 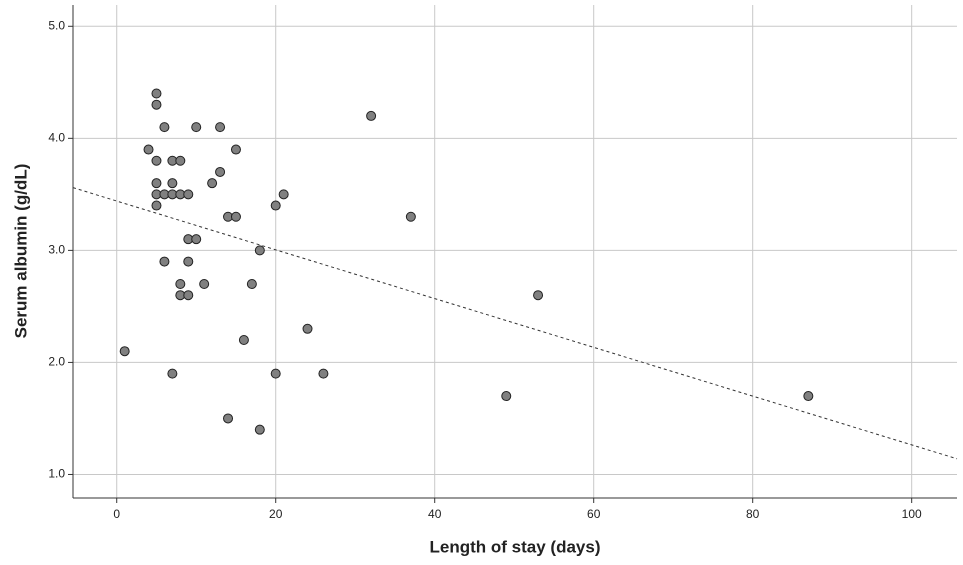 I want to click on x-tick-label: 40, so click(x=435, y=514).